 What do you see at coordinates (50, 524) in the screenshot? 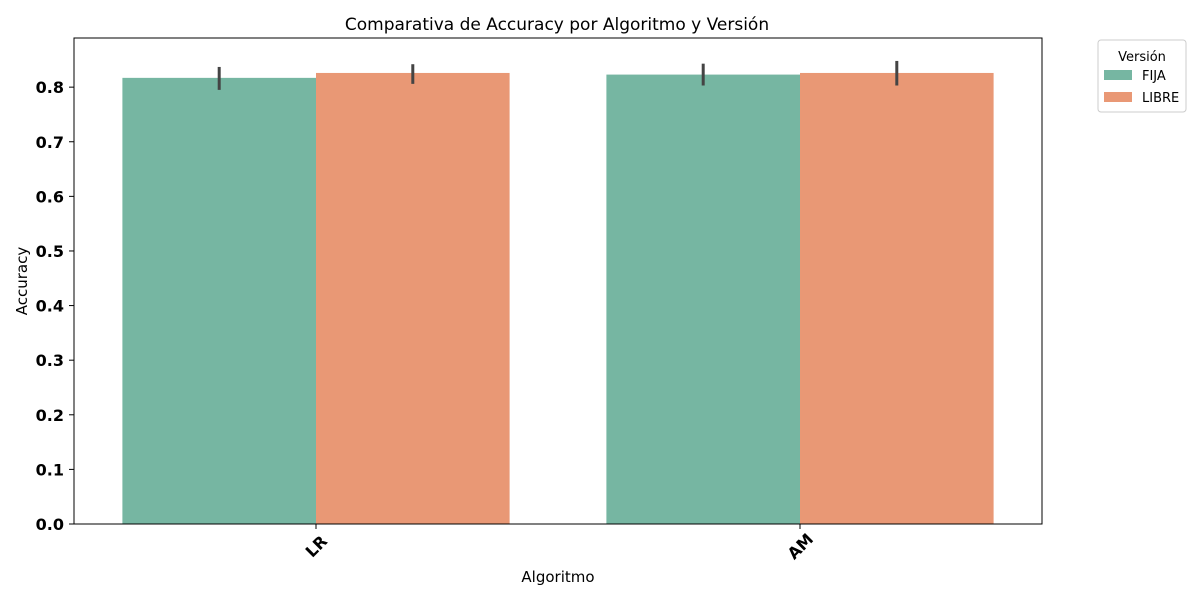
I see `y-tick-label: 0.0` at bounding box center [50, 524].